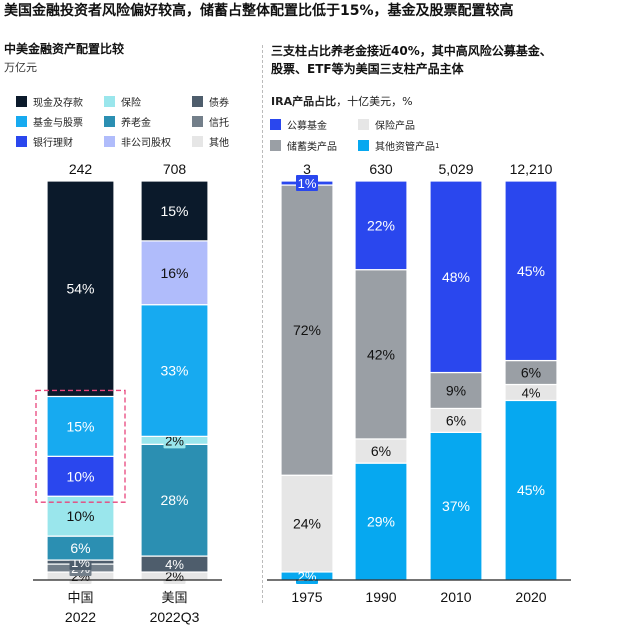  What do you see at coordinates (80, 548) in the screenshot?
I see `left-data-label: 6%` at bounding box center [80, 548].